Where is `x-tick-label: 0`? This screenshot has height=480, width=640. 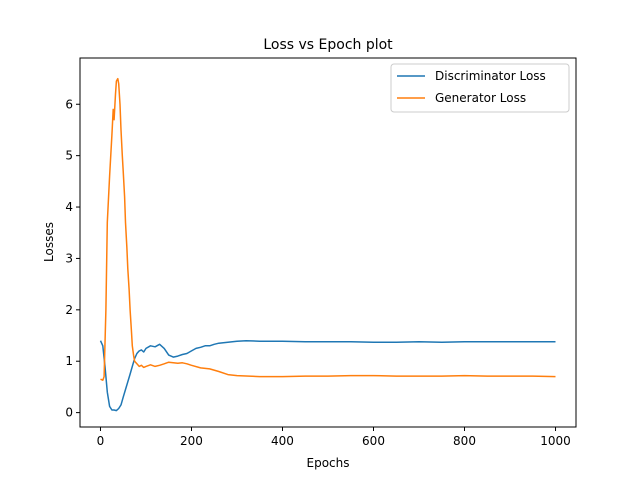 x-tick-label: 0 is located at coordinates (101, 441).